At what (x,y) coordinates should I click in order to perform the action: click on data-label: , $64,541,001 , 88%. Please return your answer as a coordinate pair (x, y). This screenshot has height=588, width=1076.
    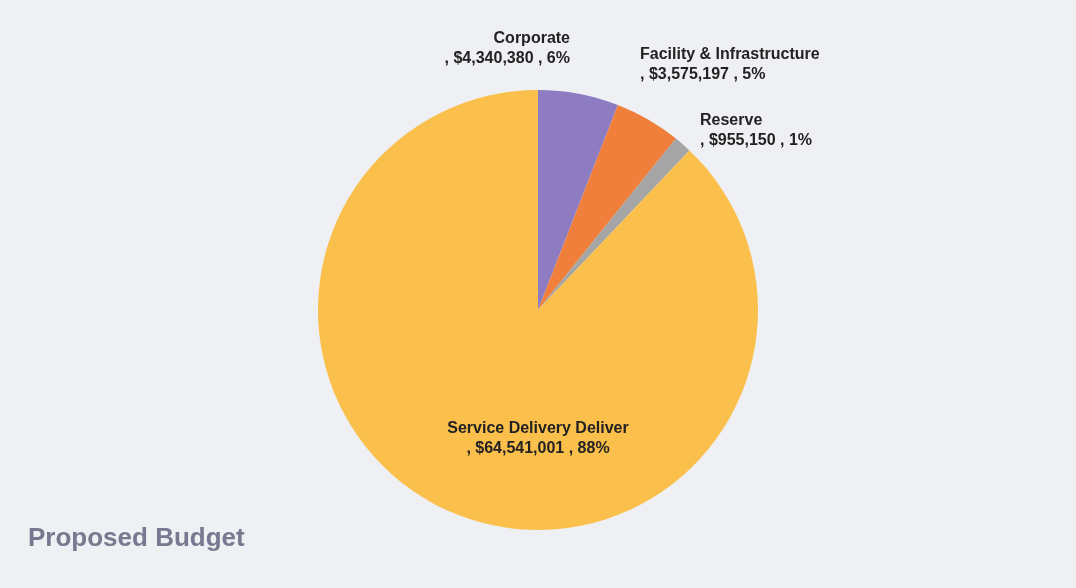
    Looking at the image, I should click on (538, 447).